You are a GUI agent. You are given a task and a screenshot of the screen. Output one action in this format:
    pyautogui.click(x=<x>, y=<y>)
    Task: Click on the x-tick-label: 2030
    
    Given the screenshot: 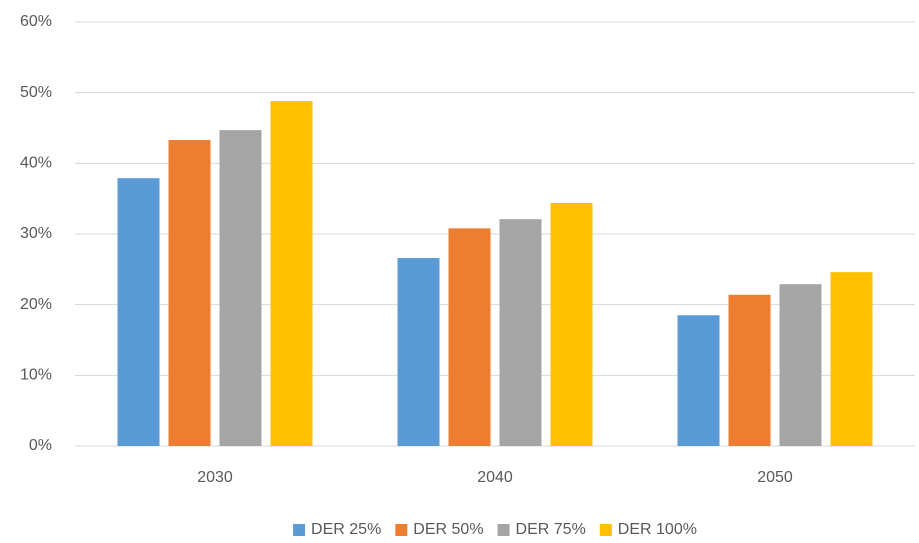 What is the action you would take?
    pyautogui.click(x=215, y=477)
    